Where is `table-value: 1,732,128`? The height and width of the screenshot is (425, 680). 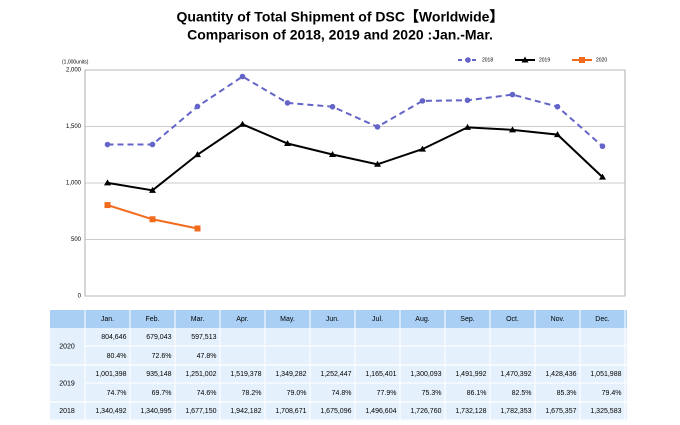
table-value: 1,732,128 is located at coordinates (470, 411).